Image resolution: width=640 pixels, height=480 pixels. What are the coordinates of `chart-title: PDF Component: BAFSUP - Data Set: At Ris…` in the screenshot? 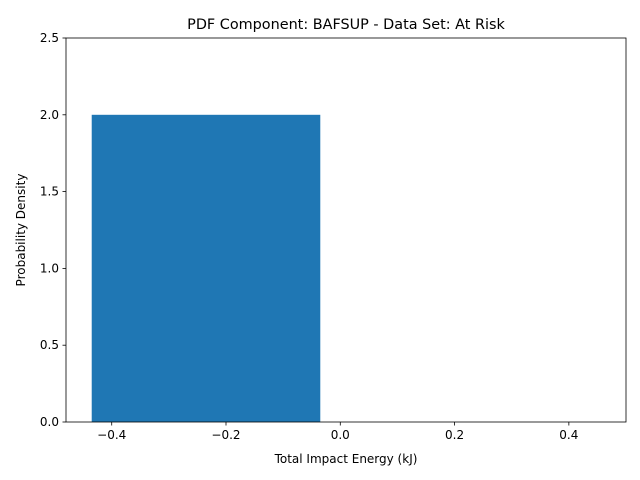 It's located at (346, 25).